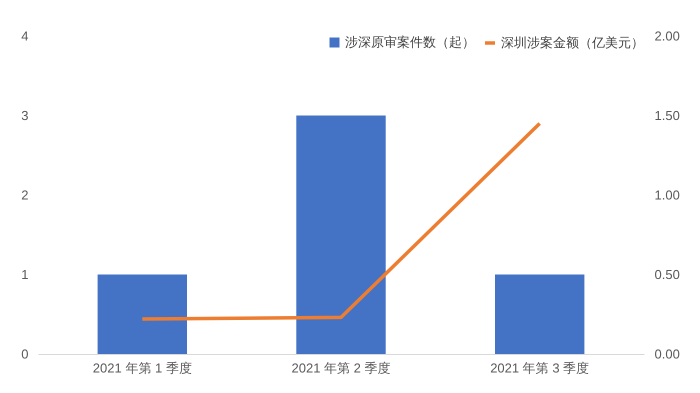 This screenshot has width=700, height=393. What do you see at coordinates (142, 368) in the screenshot?
I see `x-tick-label: 2021 年第 1 季度` at bounding box center [142, 368].